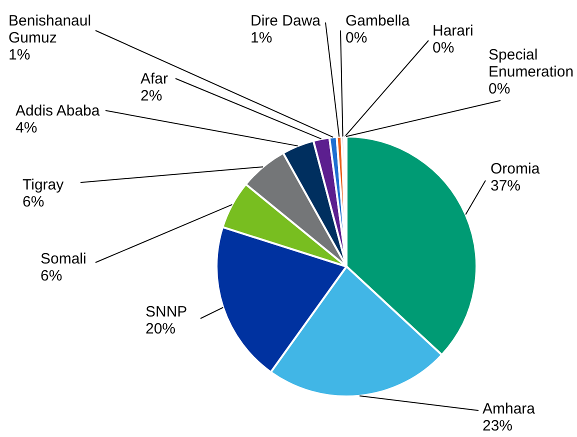 This screenshot has height=437, width=577. I want to click on slice-label: Special Enumeration, so click(531, 63).